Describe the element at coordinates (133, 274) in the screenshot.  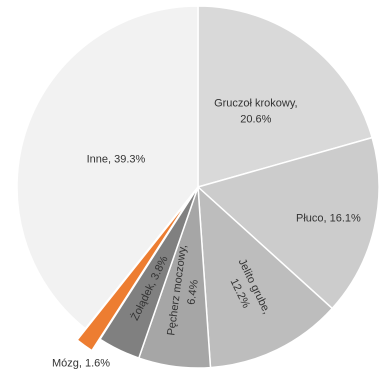
I see `pie-slice-mozg` at that location.